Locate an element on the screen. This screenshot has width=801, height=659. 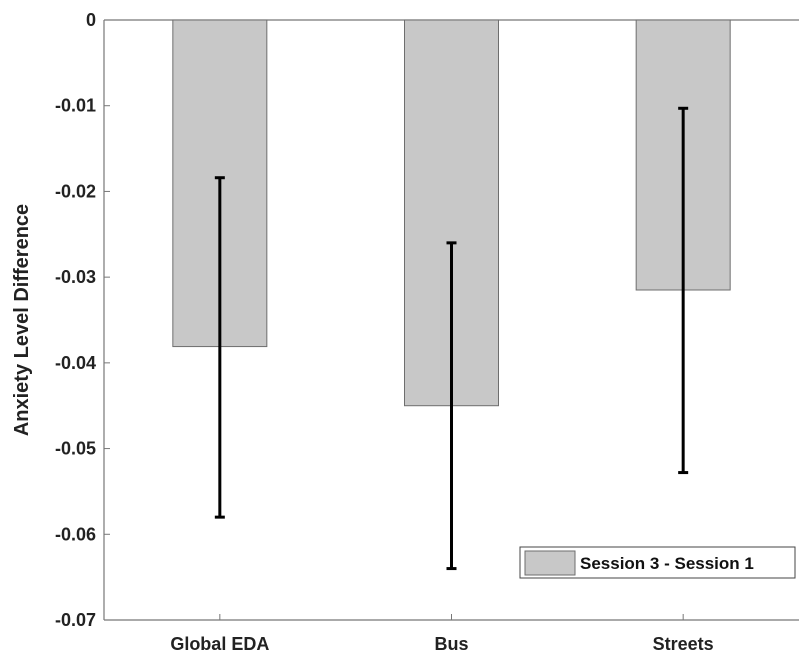
y-tick-label: -0.04 is located at coordinates (75, 363).